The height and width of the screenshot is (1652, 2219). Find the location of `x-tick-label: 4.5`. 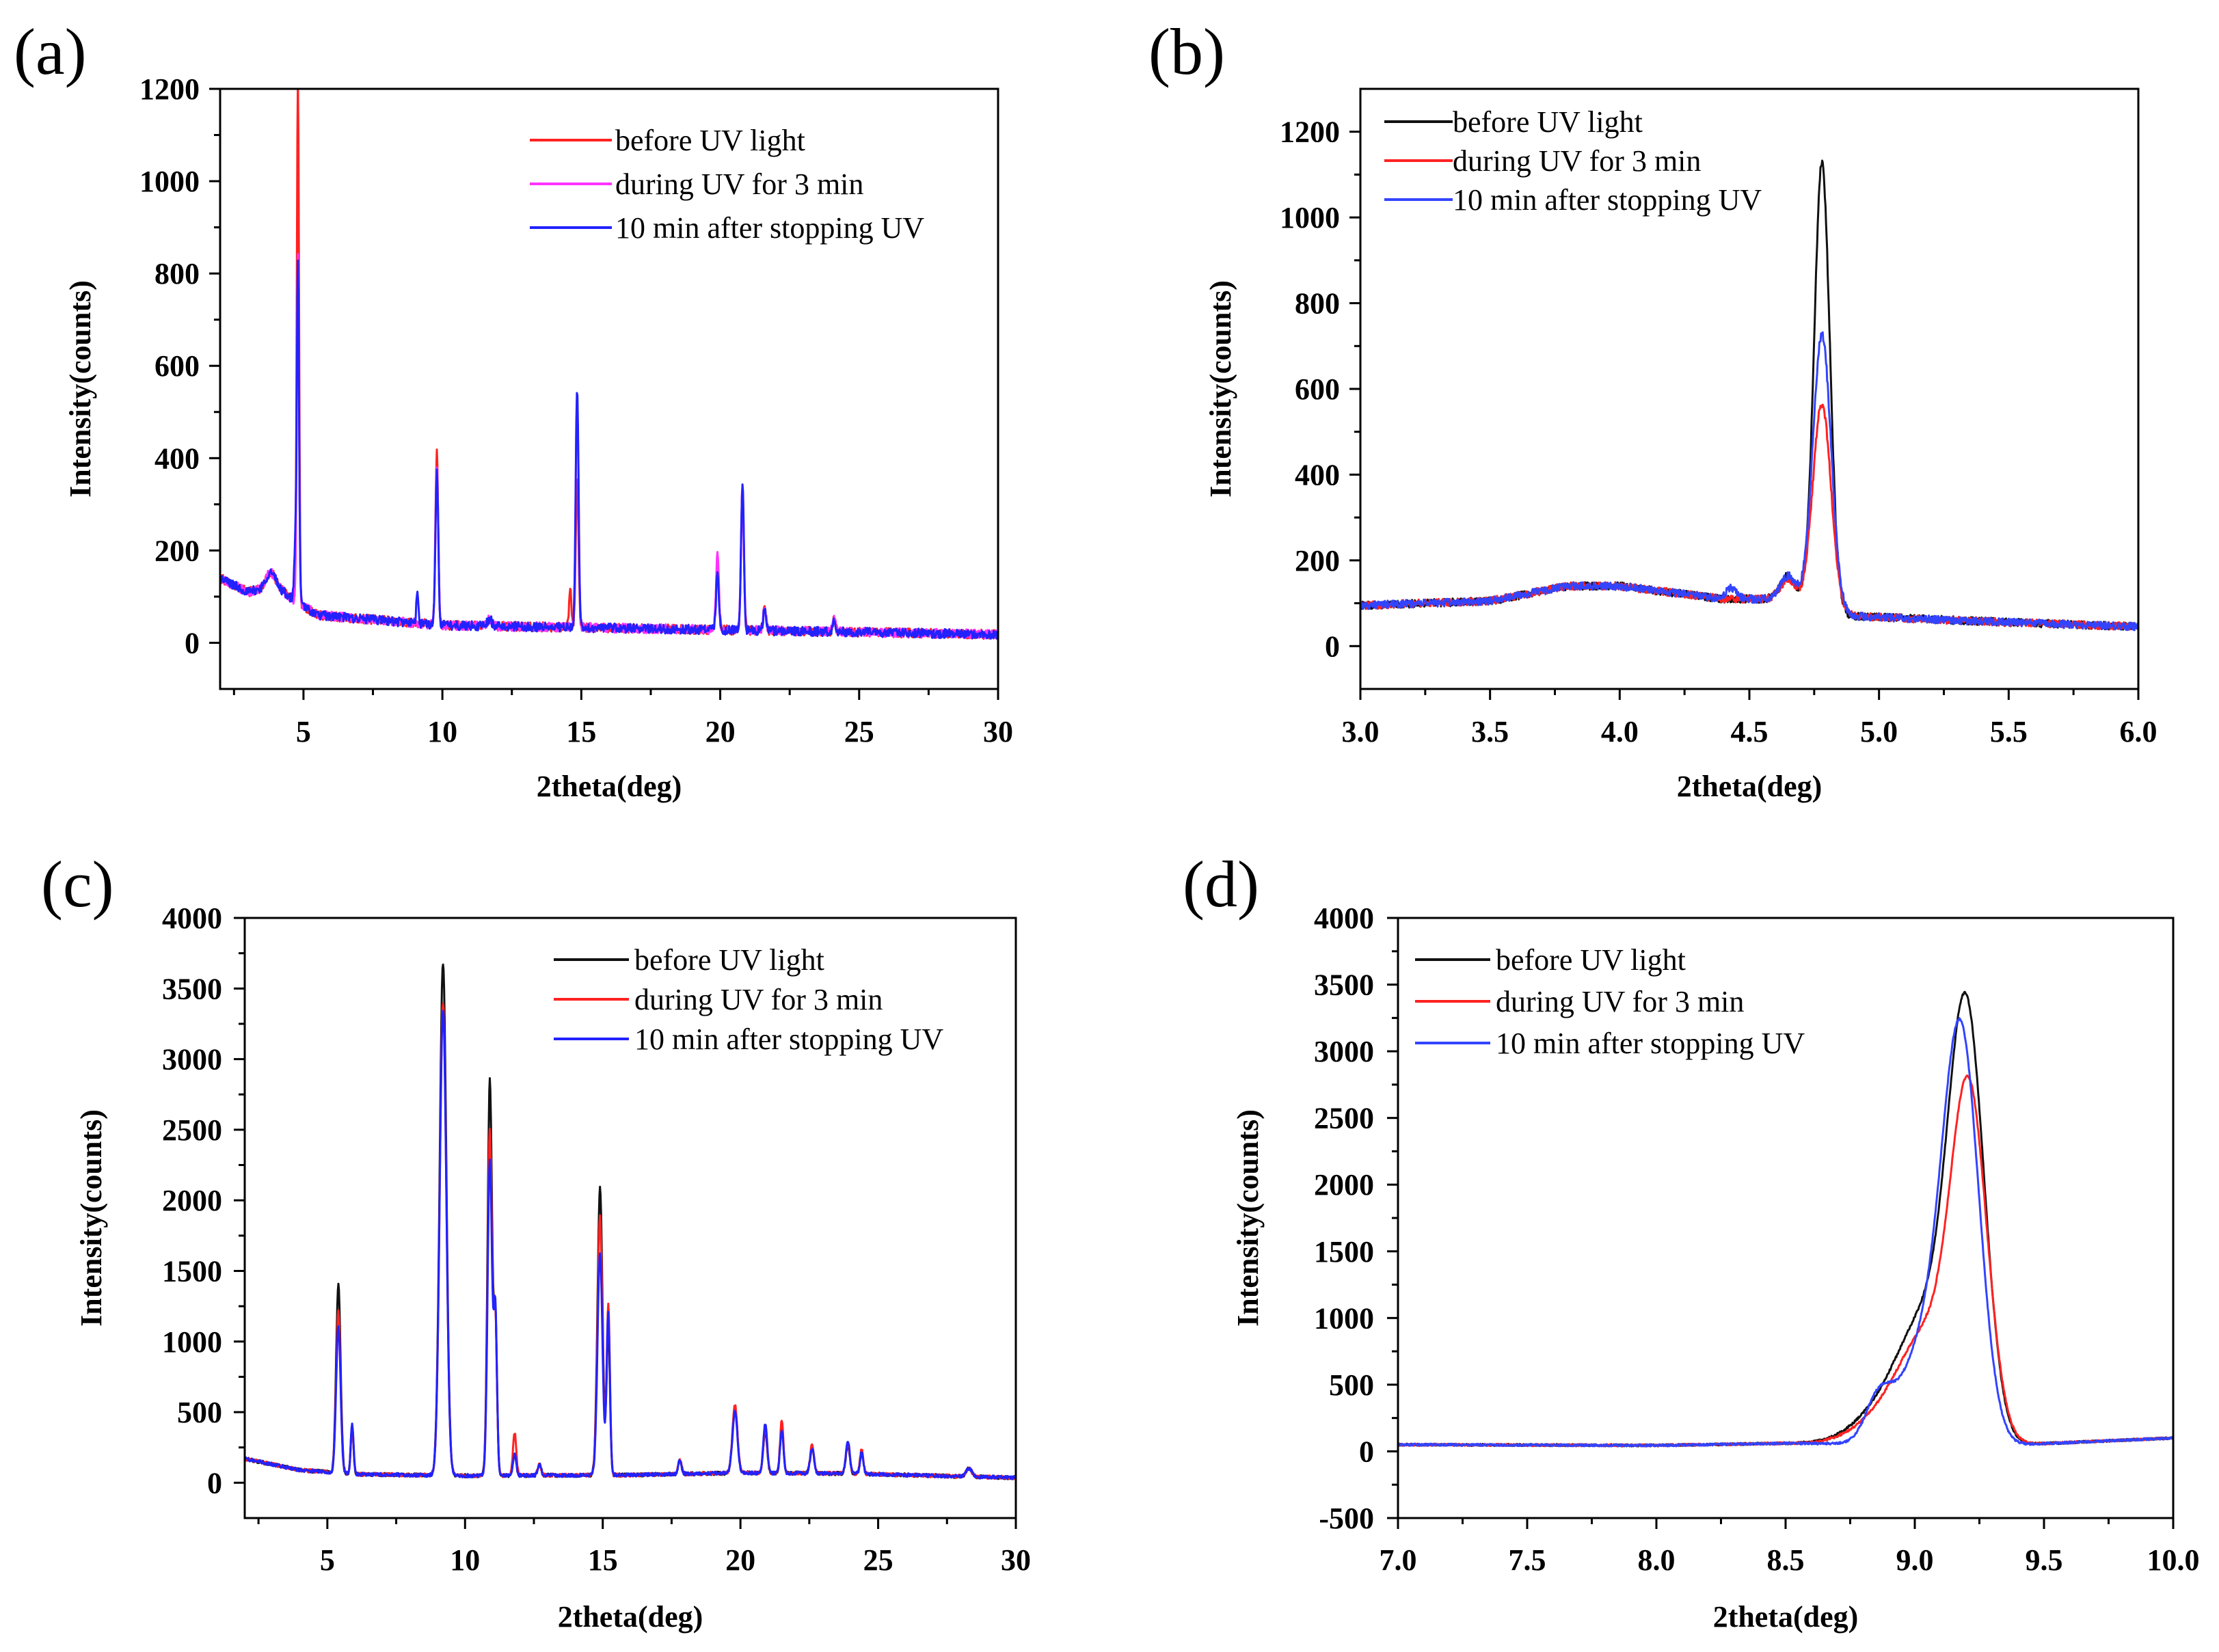

x-tick-label: 4.5 is located at coordinates (1750, 731).